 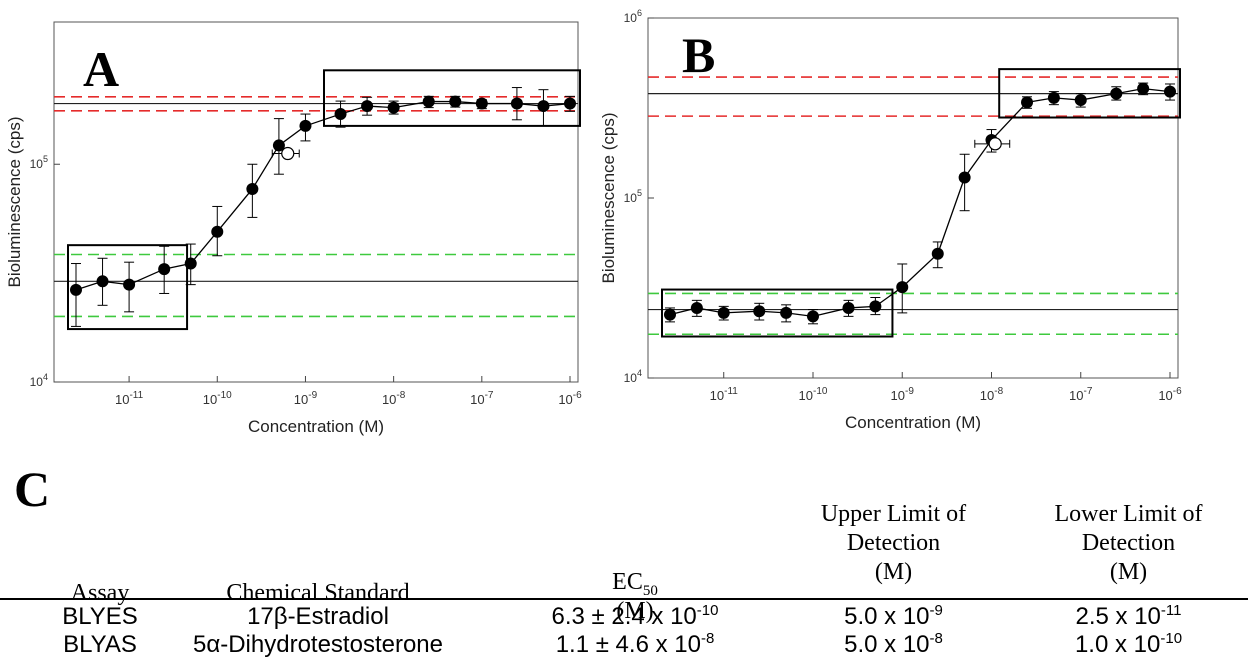 I want to click on header-assay-text: Assay, so click(x=100, y=593).